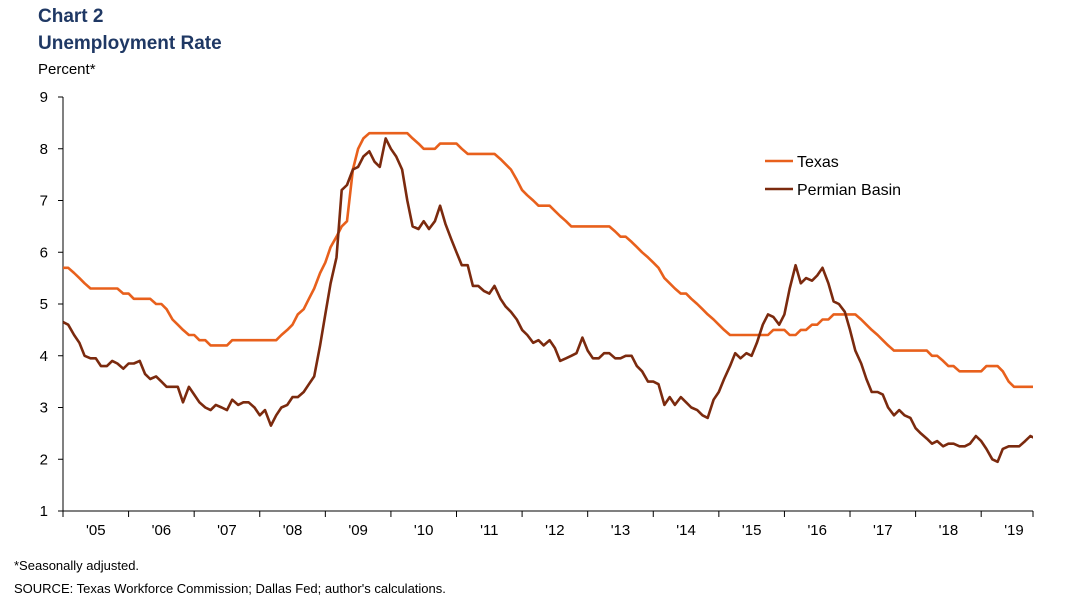 This screenshot has height=611, width=1077. Describe the element at coordinates (44, 511) in the screenshot. I see `y-tick-label: 1` at that location.